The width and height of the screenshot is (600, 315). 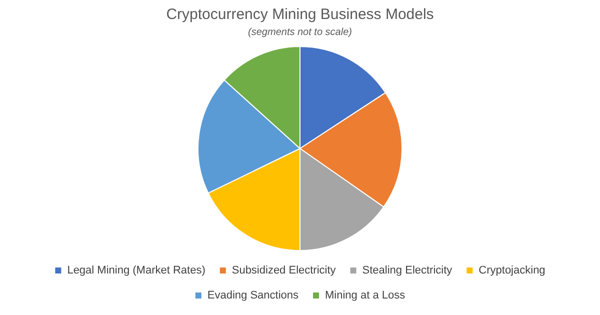 I want to click on legend-label: Subsidized Electricity, so click(x=284, y=270).